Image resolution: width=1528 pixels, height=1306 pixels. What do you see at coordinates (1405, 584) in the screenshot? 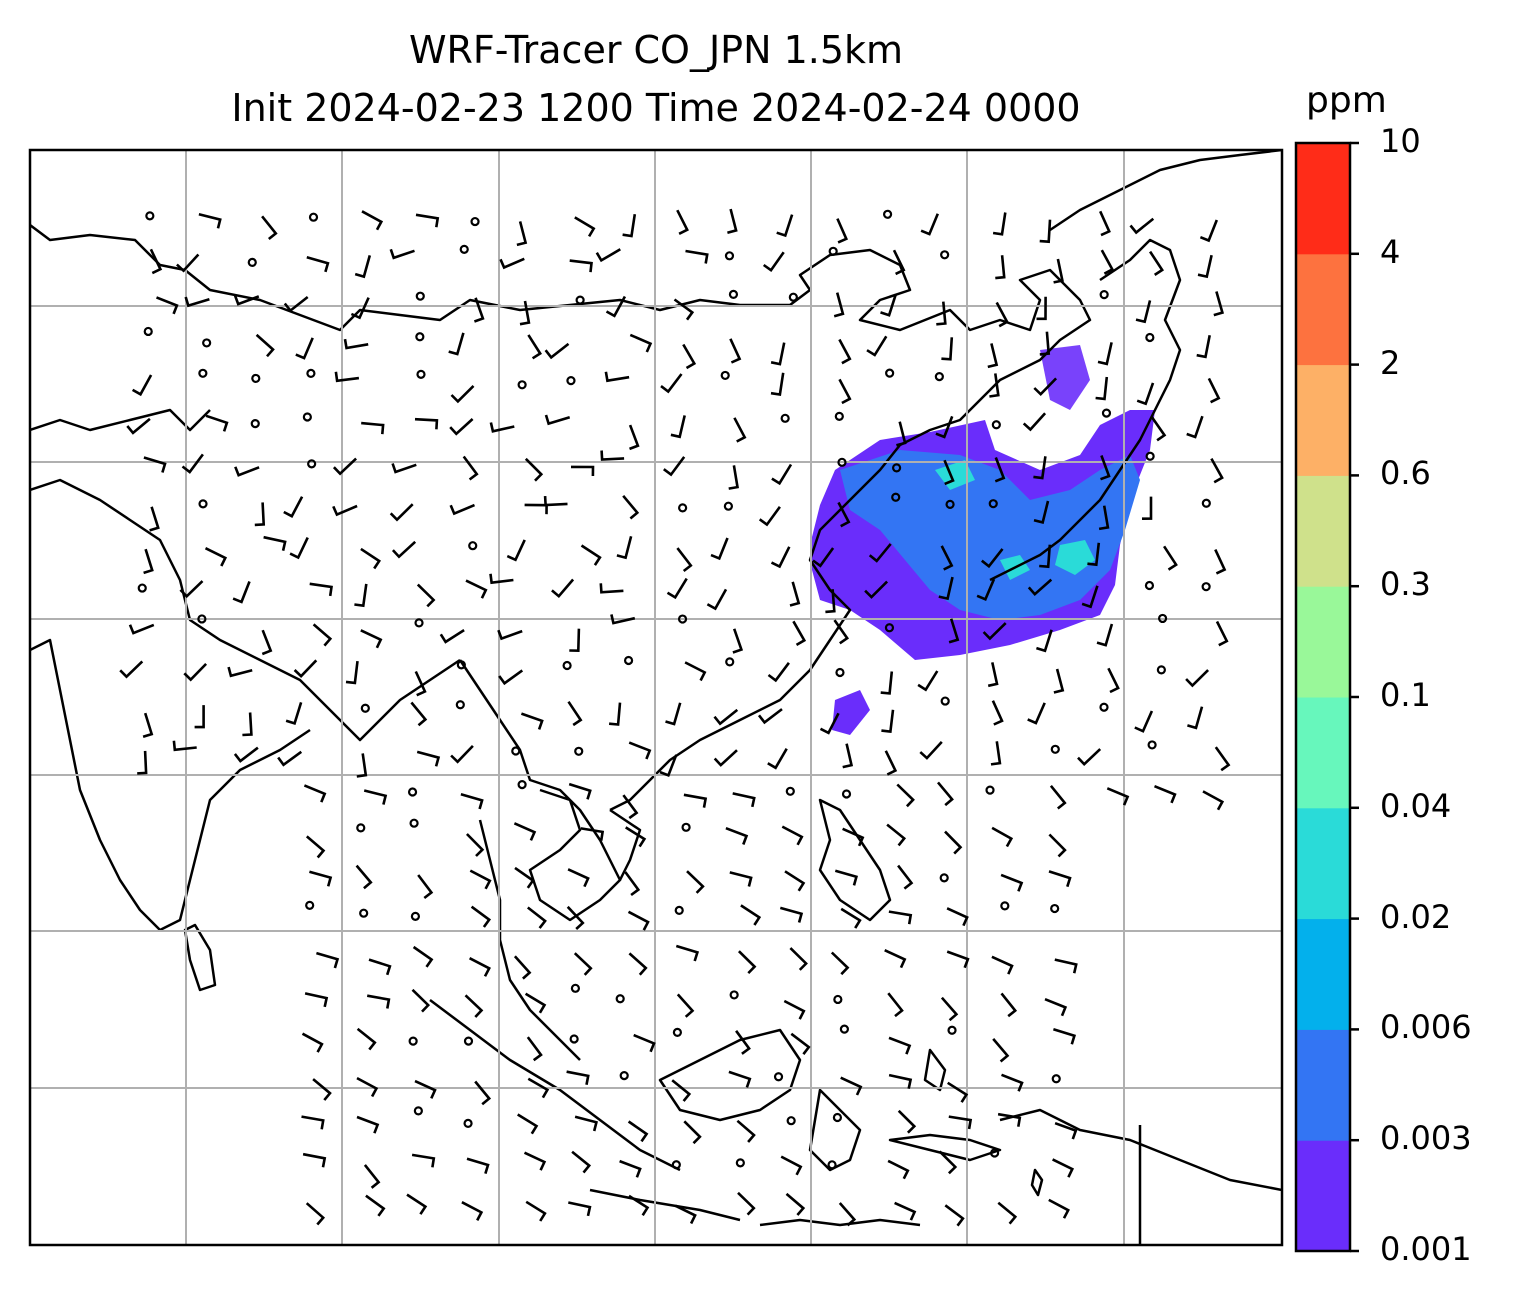
I see `colorbar-tick-label: 0.3` at bounding box center [1405, 584].